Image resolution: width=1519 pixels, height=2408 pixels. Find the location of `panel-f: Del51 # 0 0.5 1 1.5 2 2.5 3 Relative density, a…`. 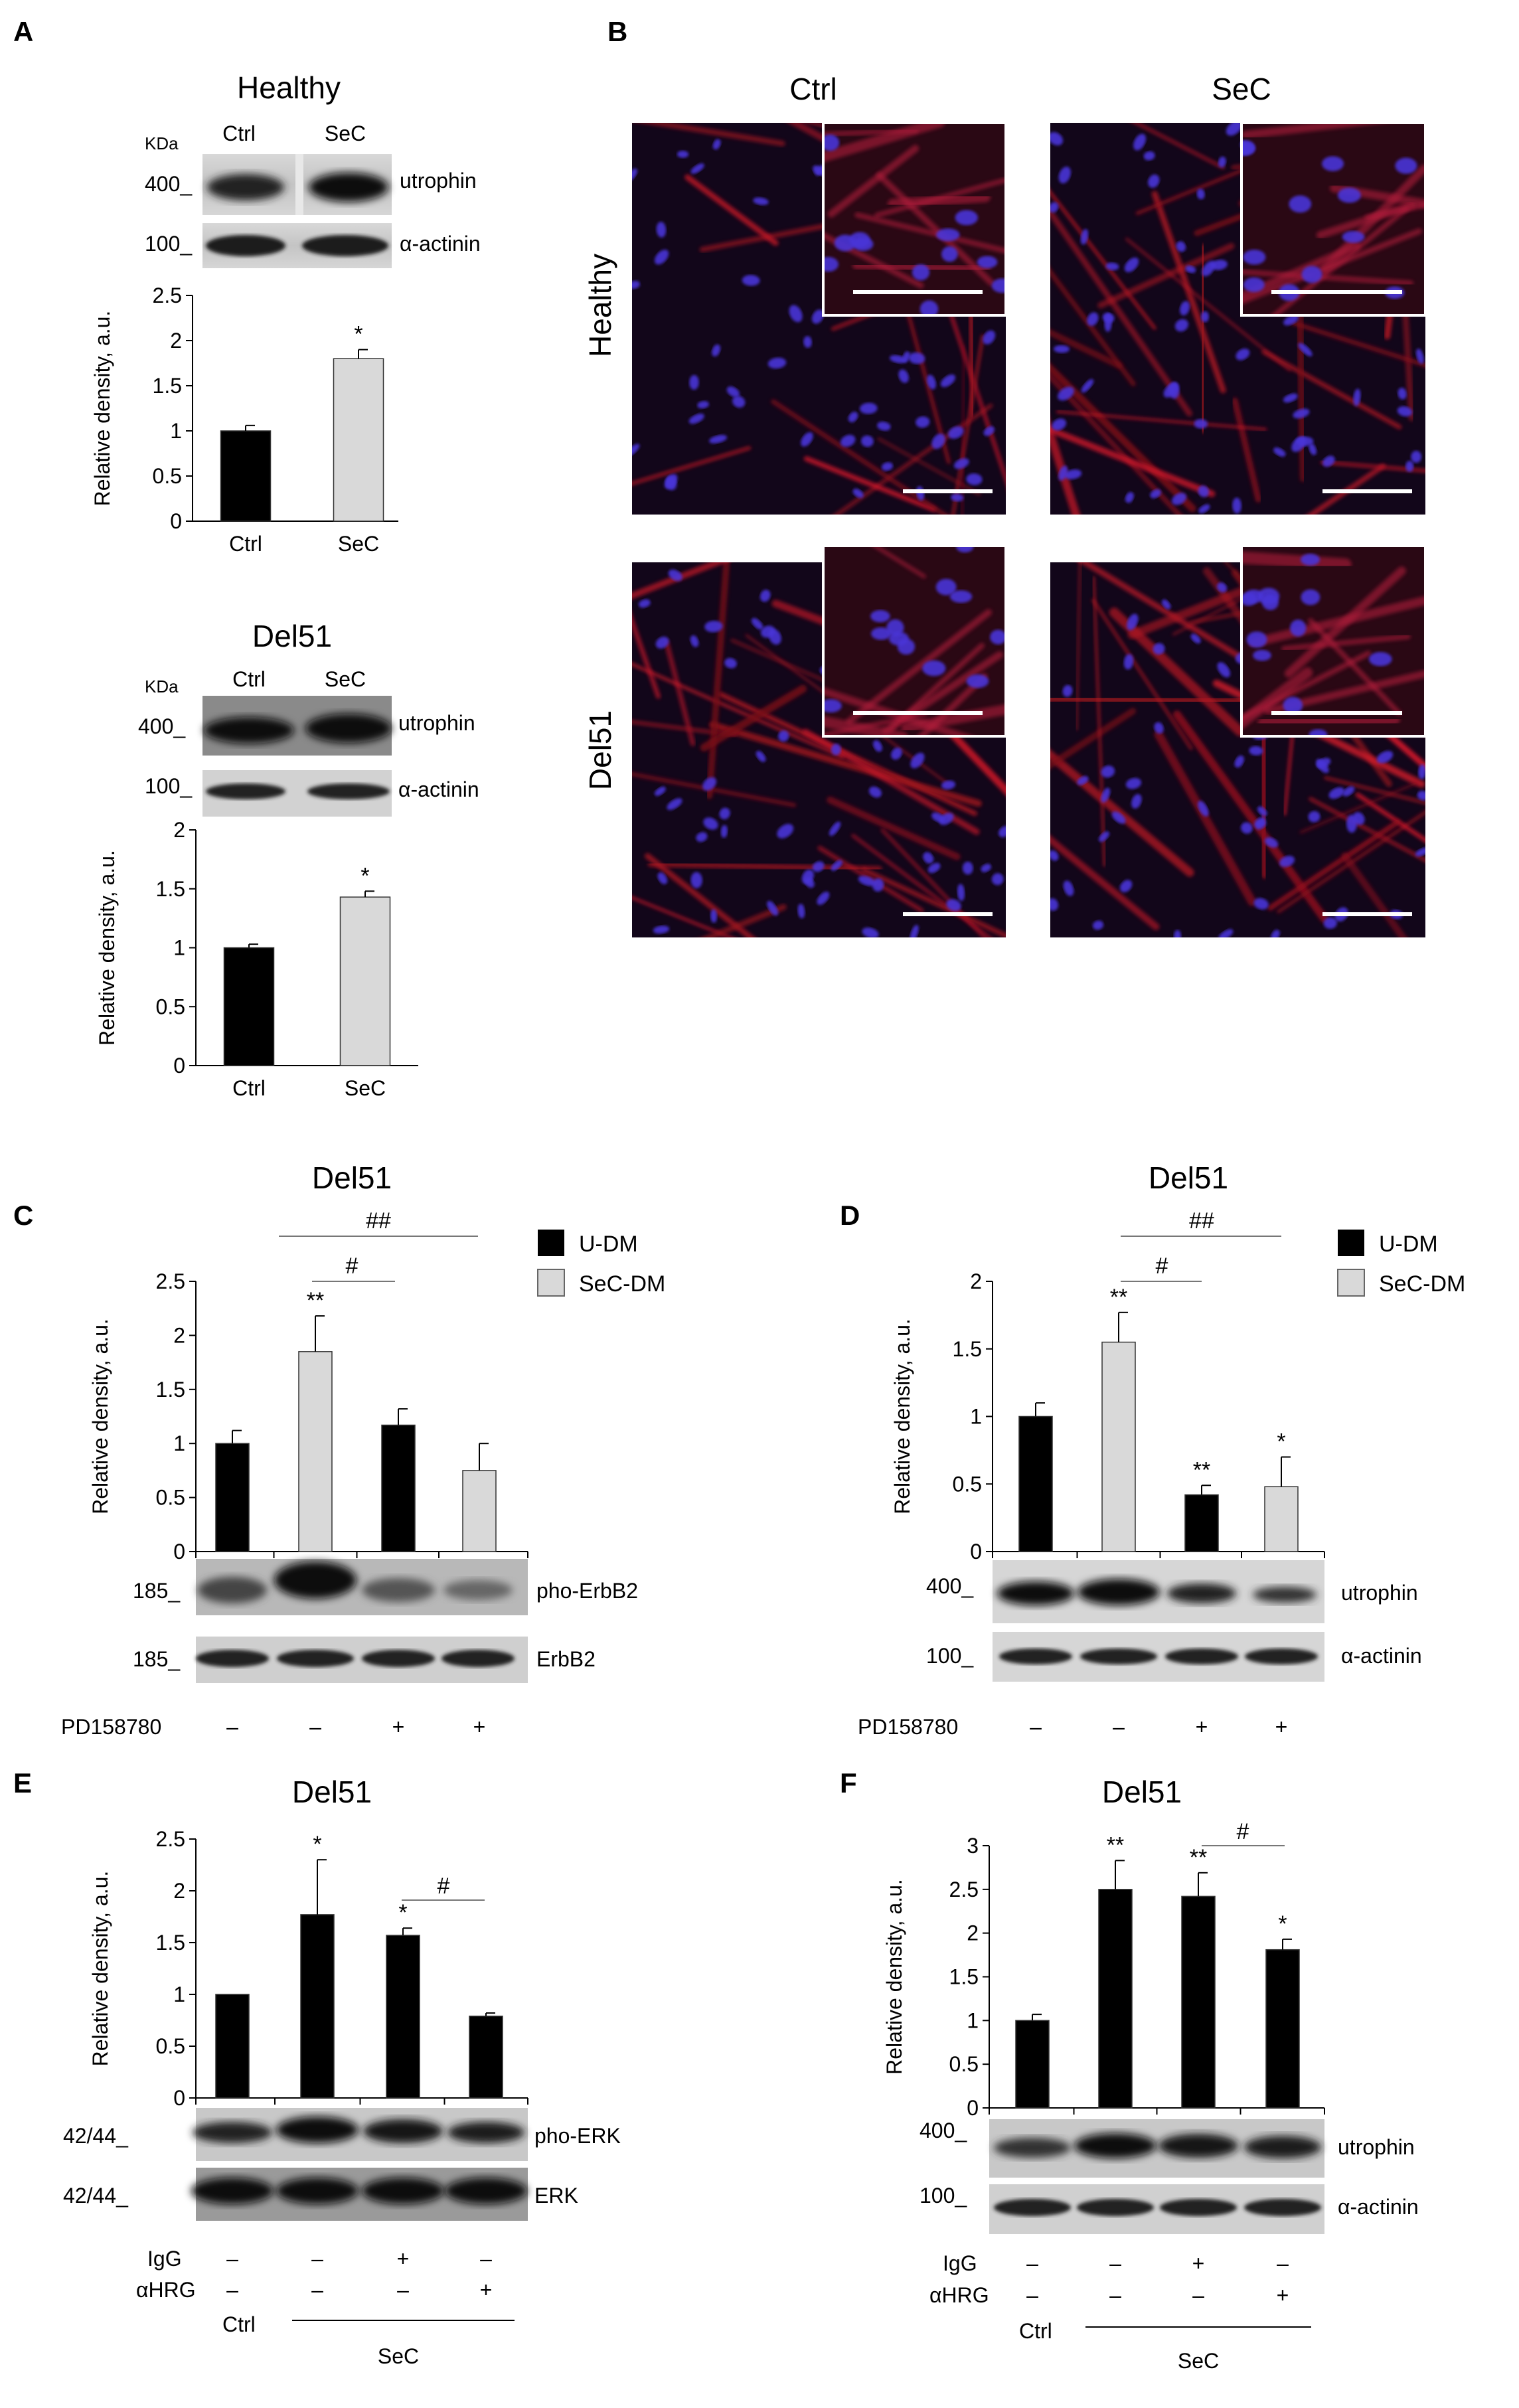

panel-f: Del51 # 0 0.5 1 1.5 2 2.5 3 Relative density, a… is located at coordinates (1150, 2074).